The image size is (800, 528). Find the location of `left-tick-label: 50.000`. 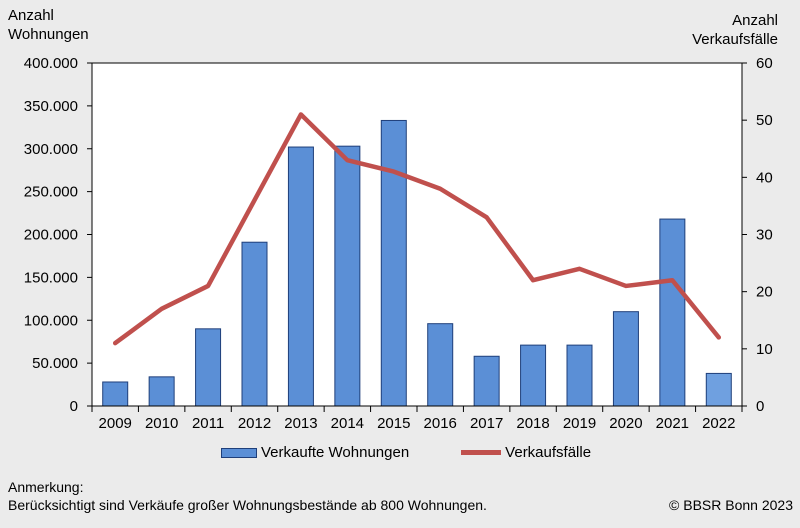

left-tick-label: 50.000 is located at coordinates (55, 363).